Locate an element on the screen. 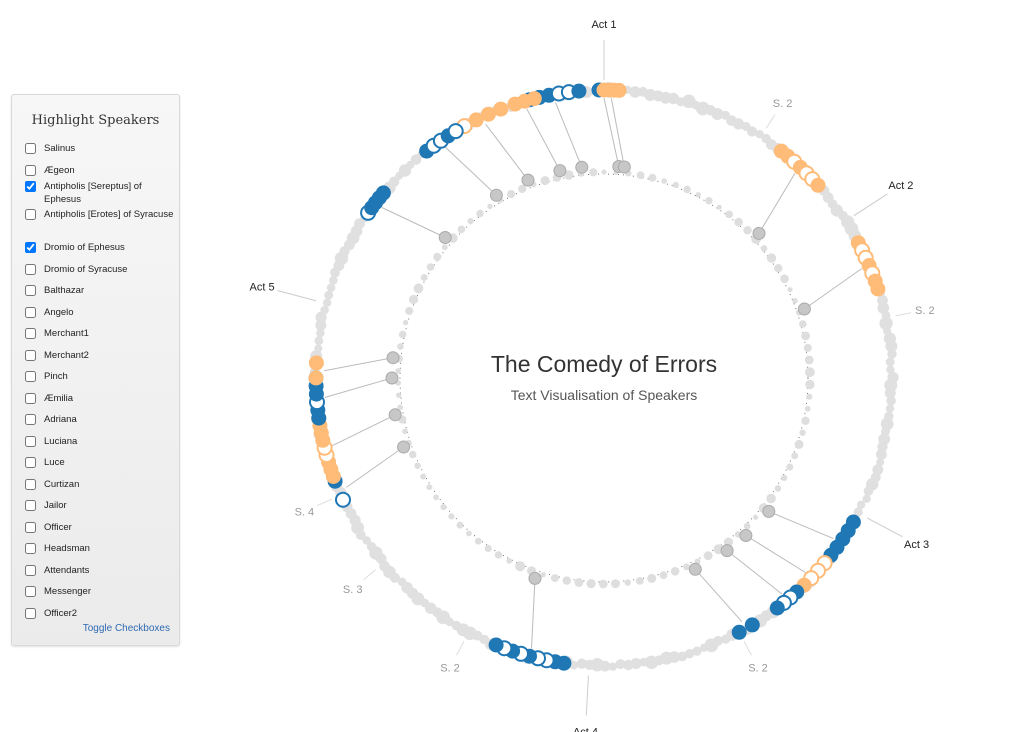 The width and height of the screenshot is (1024, 732). speaker-label: Adriana is located at coordinates (60, 419).